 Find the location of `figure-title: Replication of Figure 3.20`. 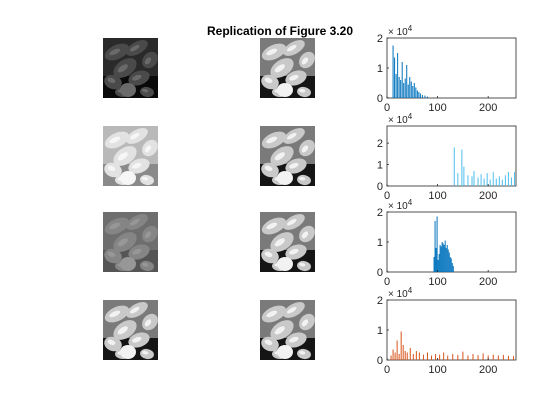

figure-title: Replication of Figure 3.20 is located at coordinates (280, 31).